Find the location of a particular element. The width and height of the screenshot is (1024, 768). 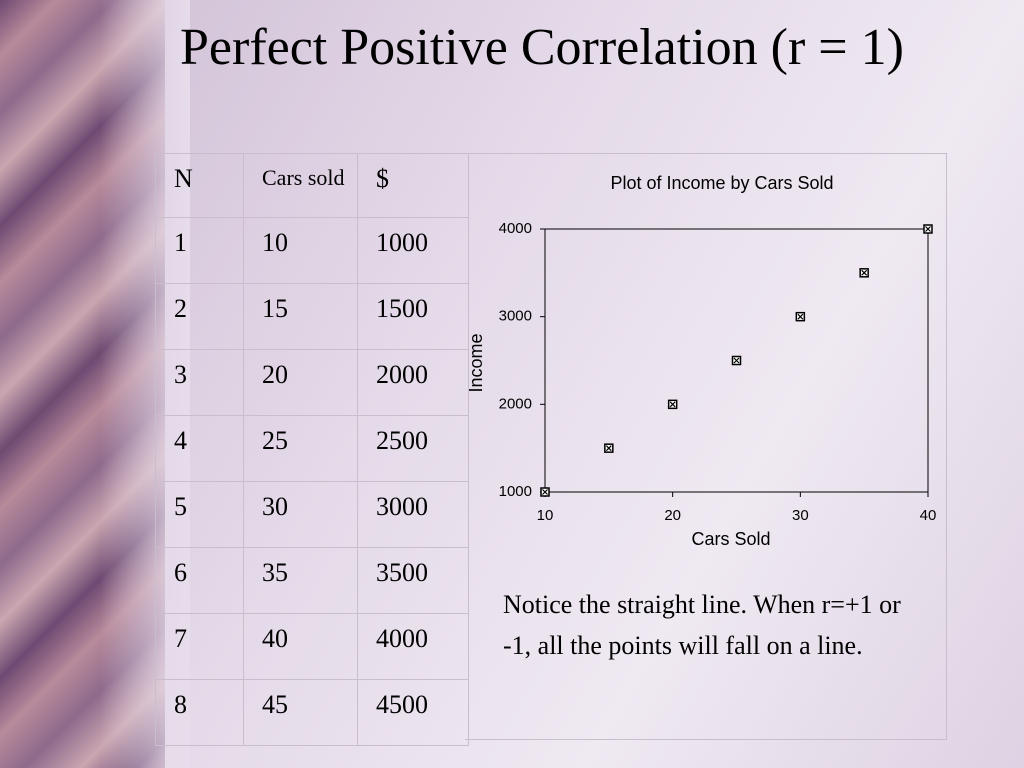

table-row: 8 45 4500 is located at coordinates (312, 712).